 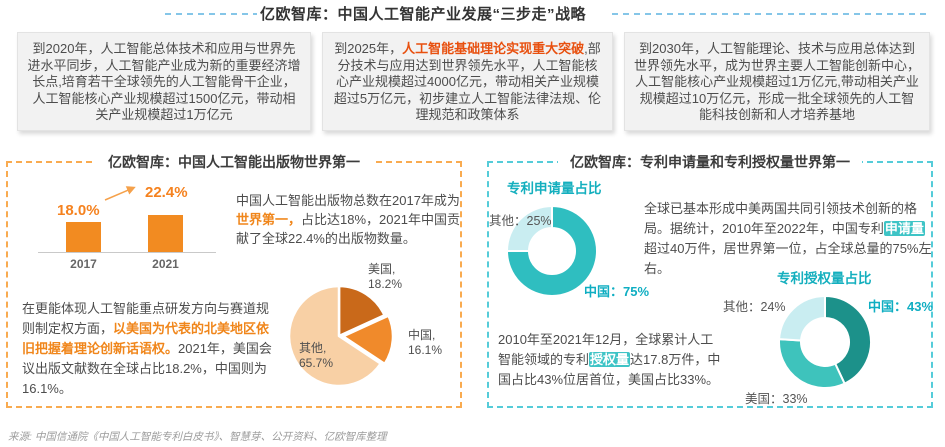 What do you see at coordinates (166, 192) in the screenshot?
I see `bar-value-2021: 22.4%` at bounding box center [166, 192].